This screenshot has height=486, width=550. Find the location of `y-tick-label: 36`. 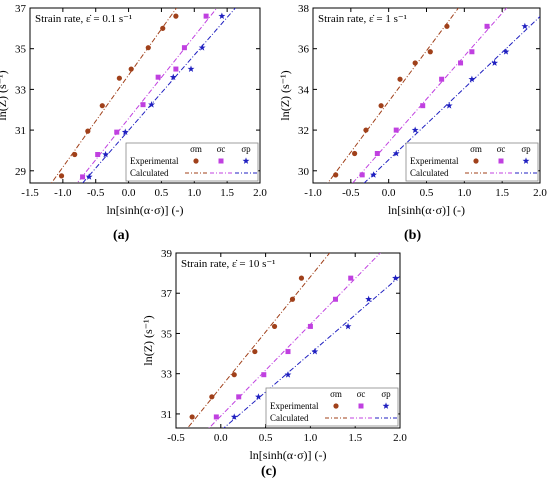

y-tick-label: 36 is located at coordinates (304, 50).